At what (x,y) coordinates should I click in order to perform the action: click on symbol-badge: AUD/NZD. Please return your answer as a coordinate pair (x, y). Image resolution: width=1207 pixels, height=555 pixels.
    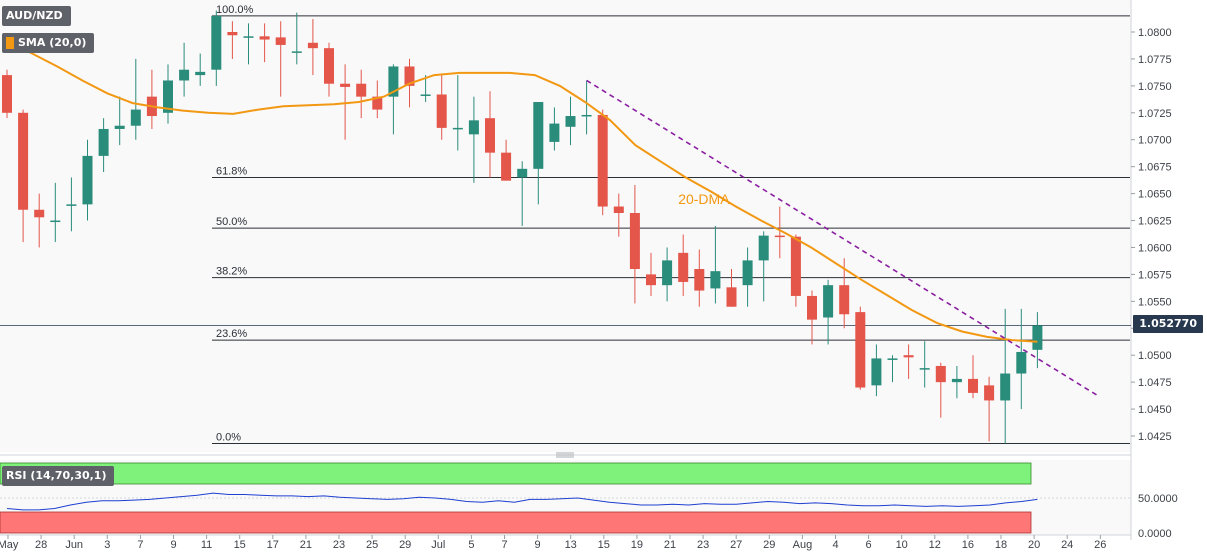
    Looking at the image, I should click on (36, 16).